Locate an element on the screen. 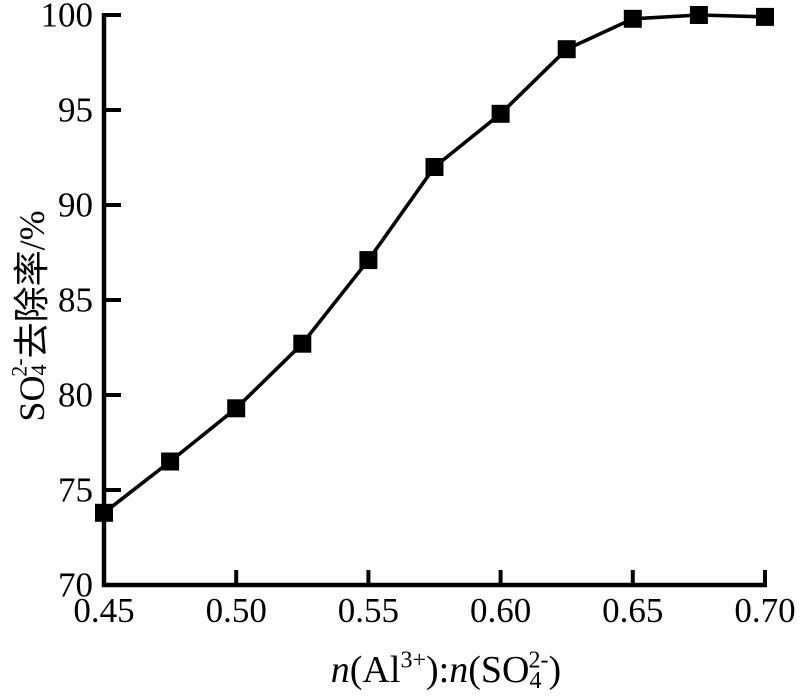 This screenshot has height=697, width=802. x-tick-label: 0.70 is located at coordinates (764, 610).